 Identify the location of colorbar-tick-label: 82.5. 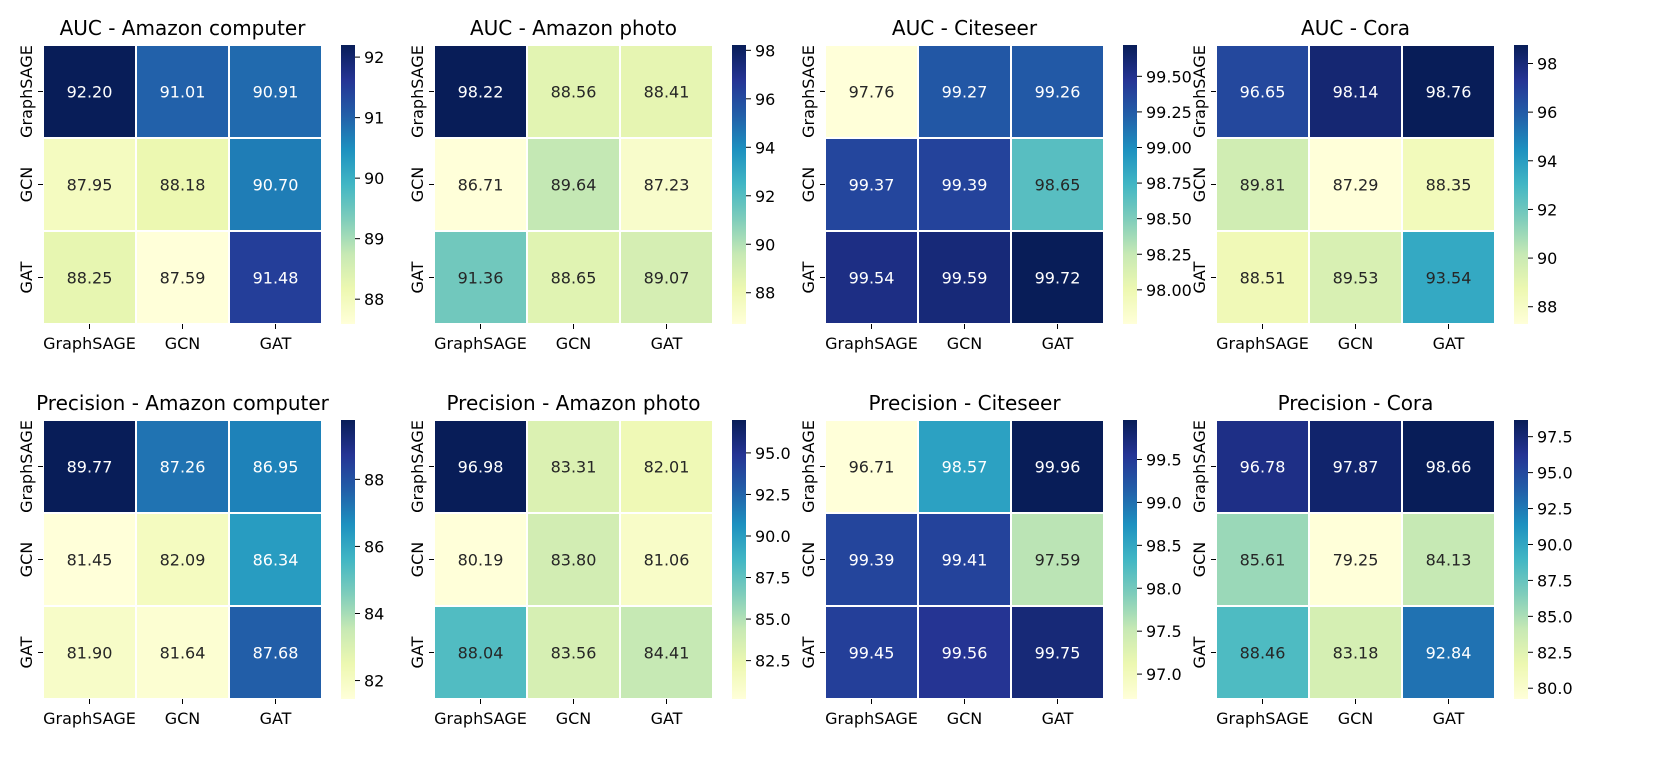
(773, 661).